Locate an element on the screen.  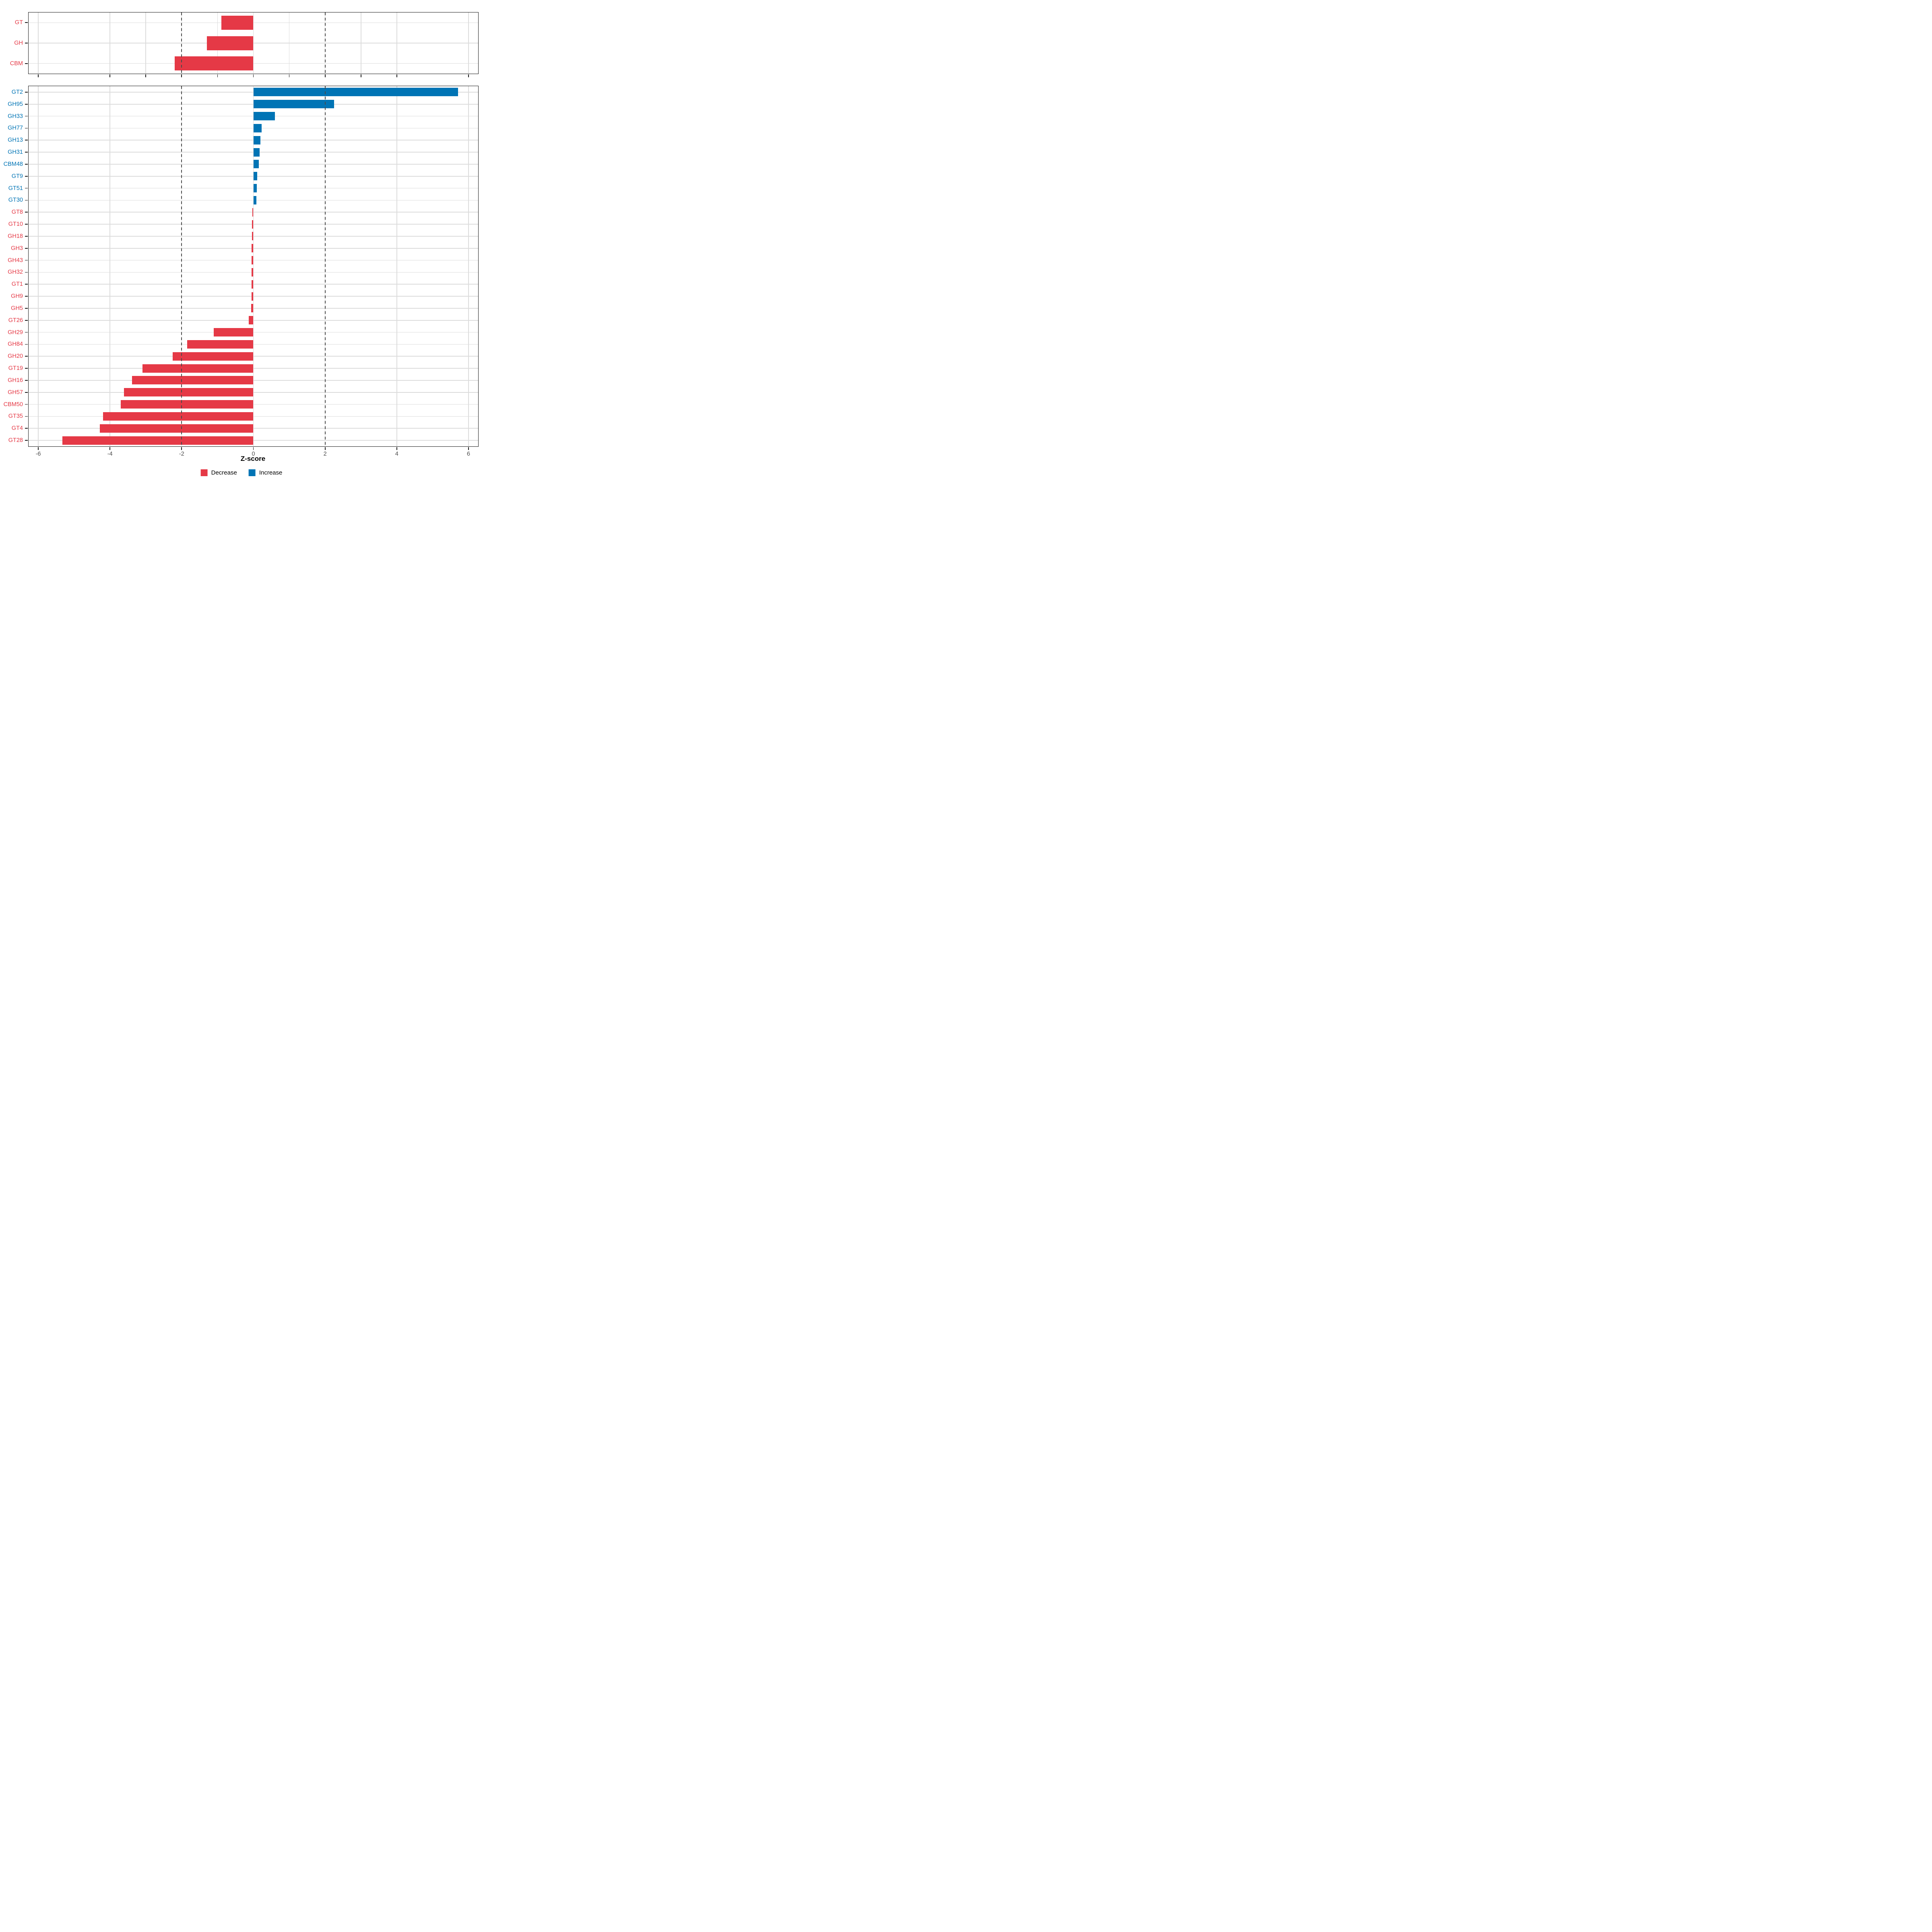
bar-GH9 is located at coordinates (252, 296).